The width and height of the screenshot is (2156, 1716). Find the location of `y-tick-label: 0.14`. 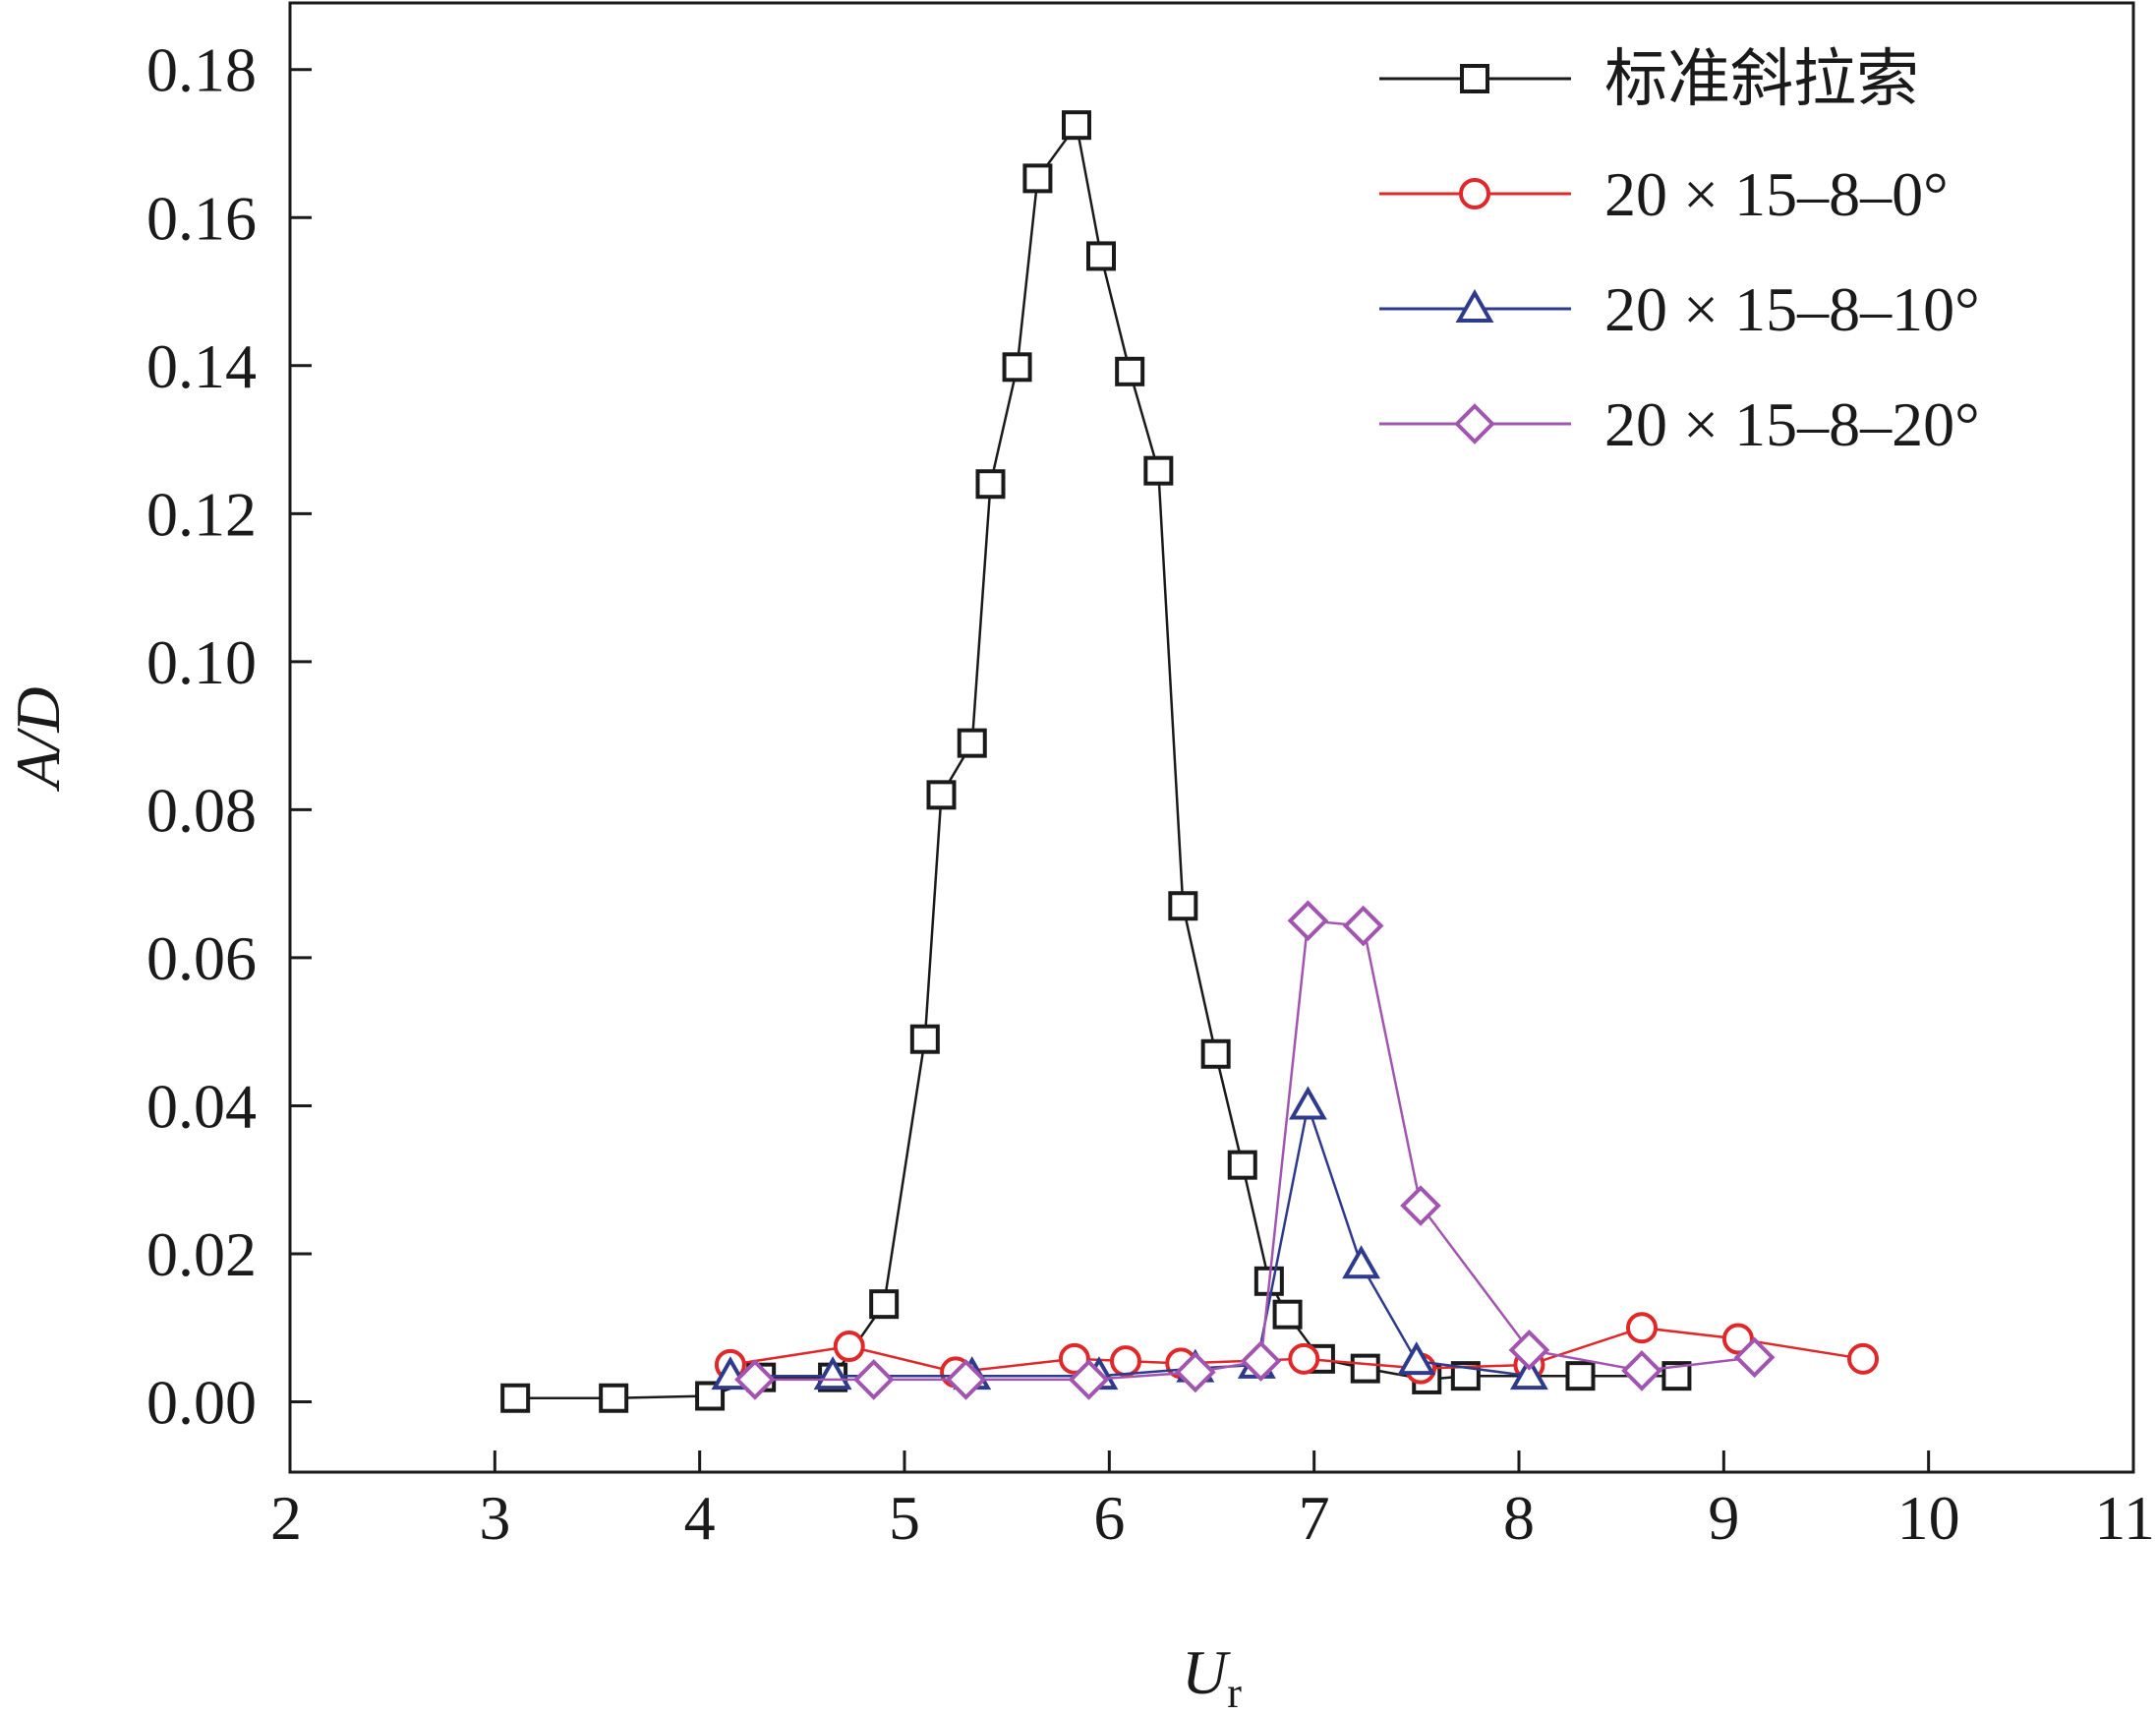

y-tick-label: 0.14 is located at coordinates (201, 366).